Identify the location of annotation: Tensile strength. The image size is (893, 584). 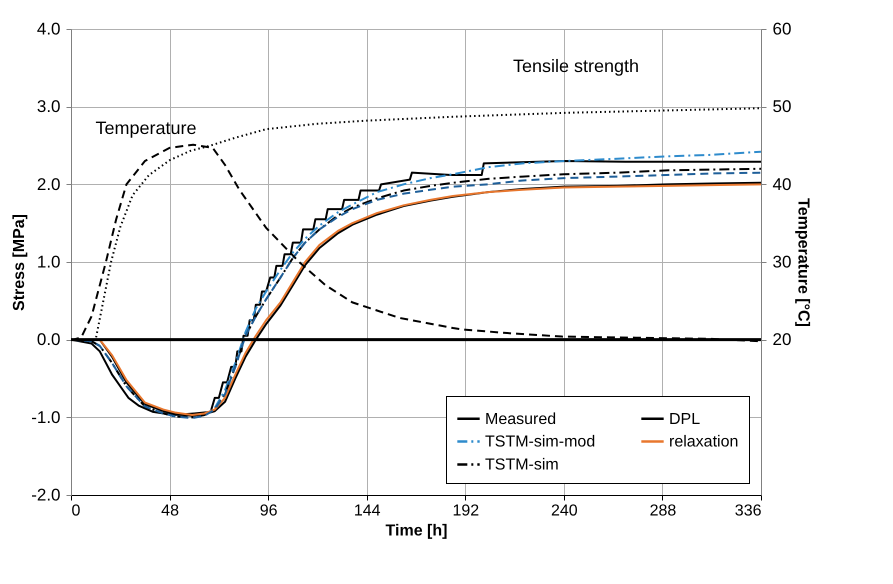
(576, 66).